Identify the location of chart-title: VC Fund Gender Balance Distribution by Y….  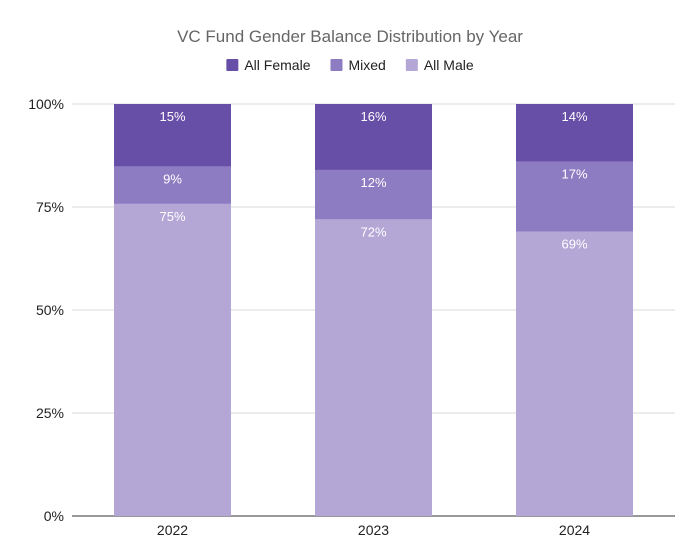
(350, 36).